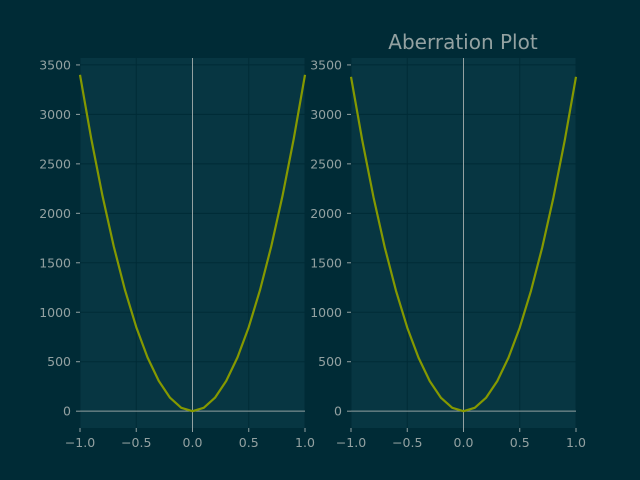 This screenshot has height=480, width=640. Describe the element at coordinates (463, 42) in the screenshot. I see `figure-title: Aberration Plot` at that location.